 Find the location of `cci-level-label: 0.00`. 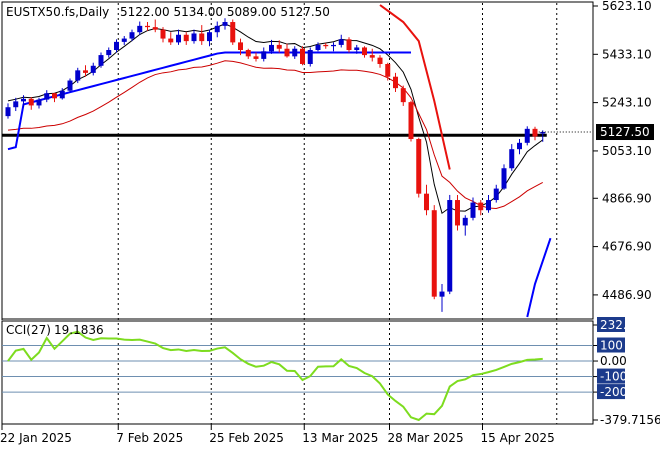

cci-level-label: 0.00 is located at coordinates (613, 361).